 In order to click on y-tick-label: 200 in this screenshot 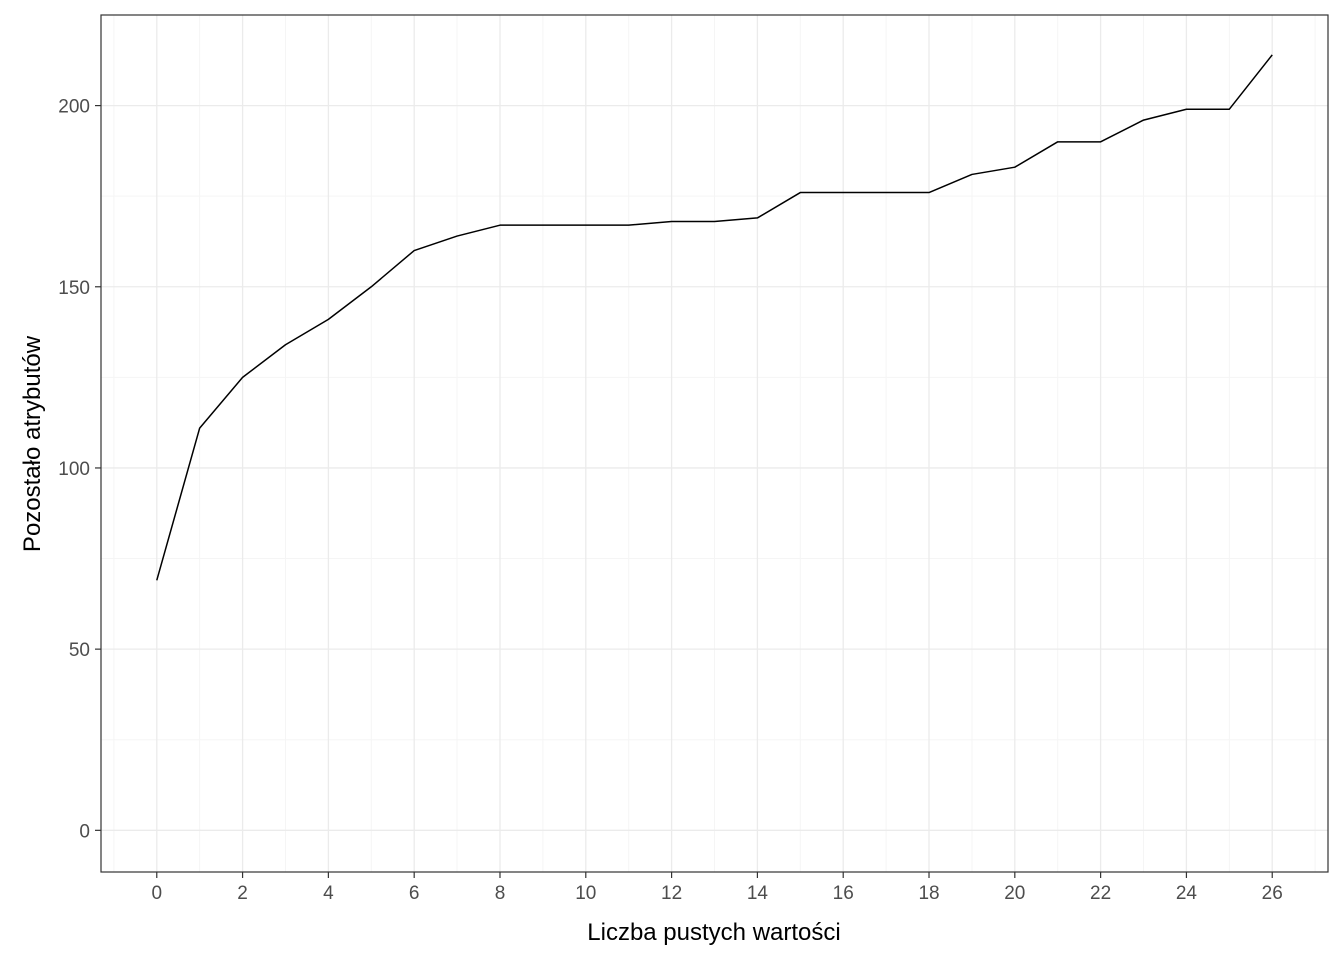, I will do `click(74, 107)`.